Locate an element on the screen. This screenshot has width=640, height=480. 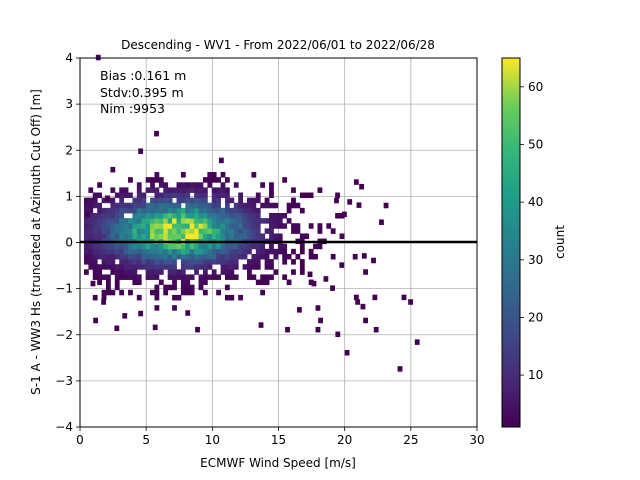
stat-stdv: Stdv:0.395 m is located at coordinates (142, 92).